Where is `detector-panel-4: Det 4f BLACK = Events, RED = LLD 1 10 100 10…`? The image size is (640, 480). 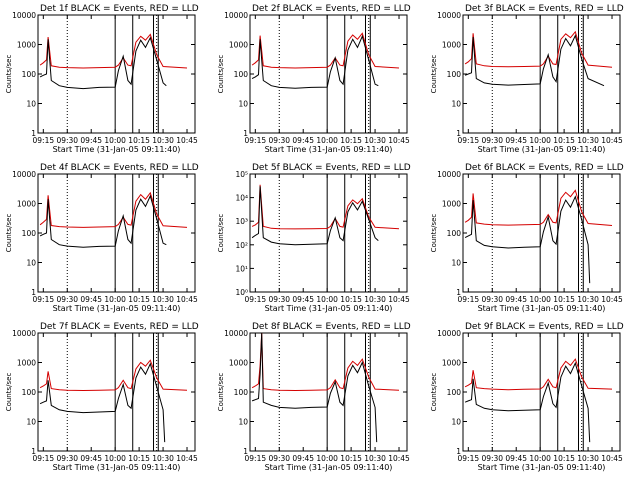
detector-panel-4: Det 4f BLACK = Events, RED = LLD 1 10 100 10… is located at coordinates (102, 238).